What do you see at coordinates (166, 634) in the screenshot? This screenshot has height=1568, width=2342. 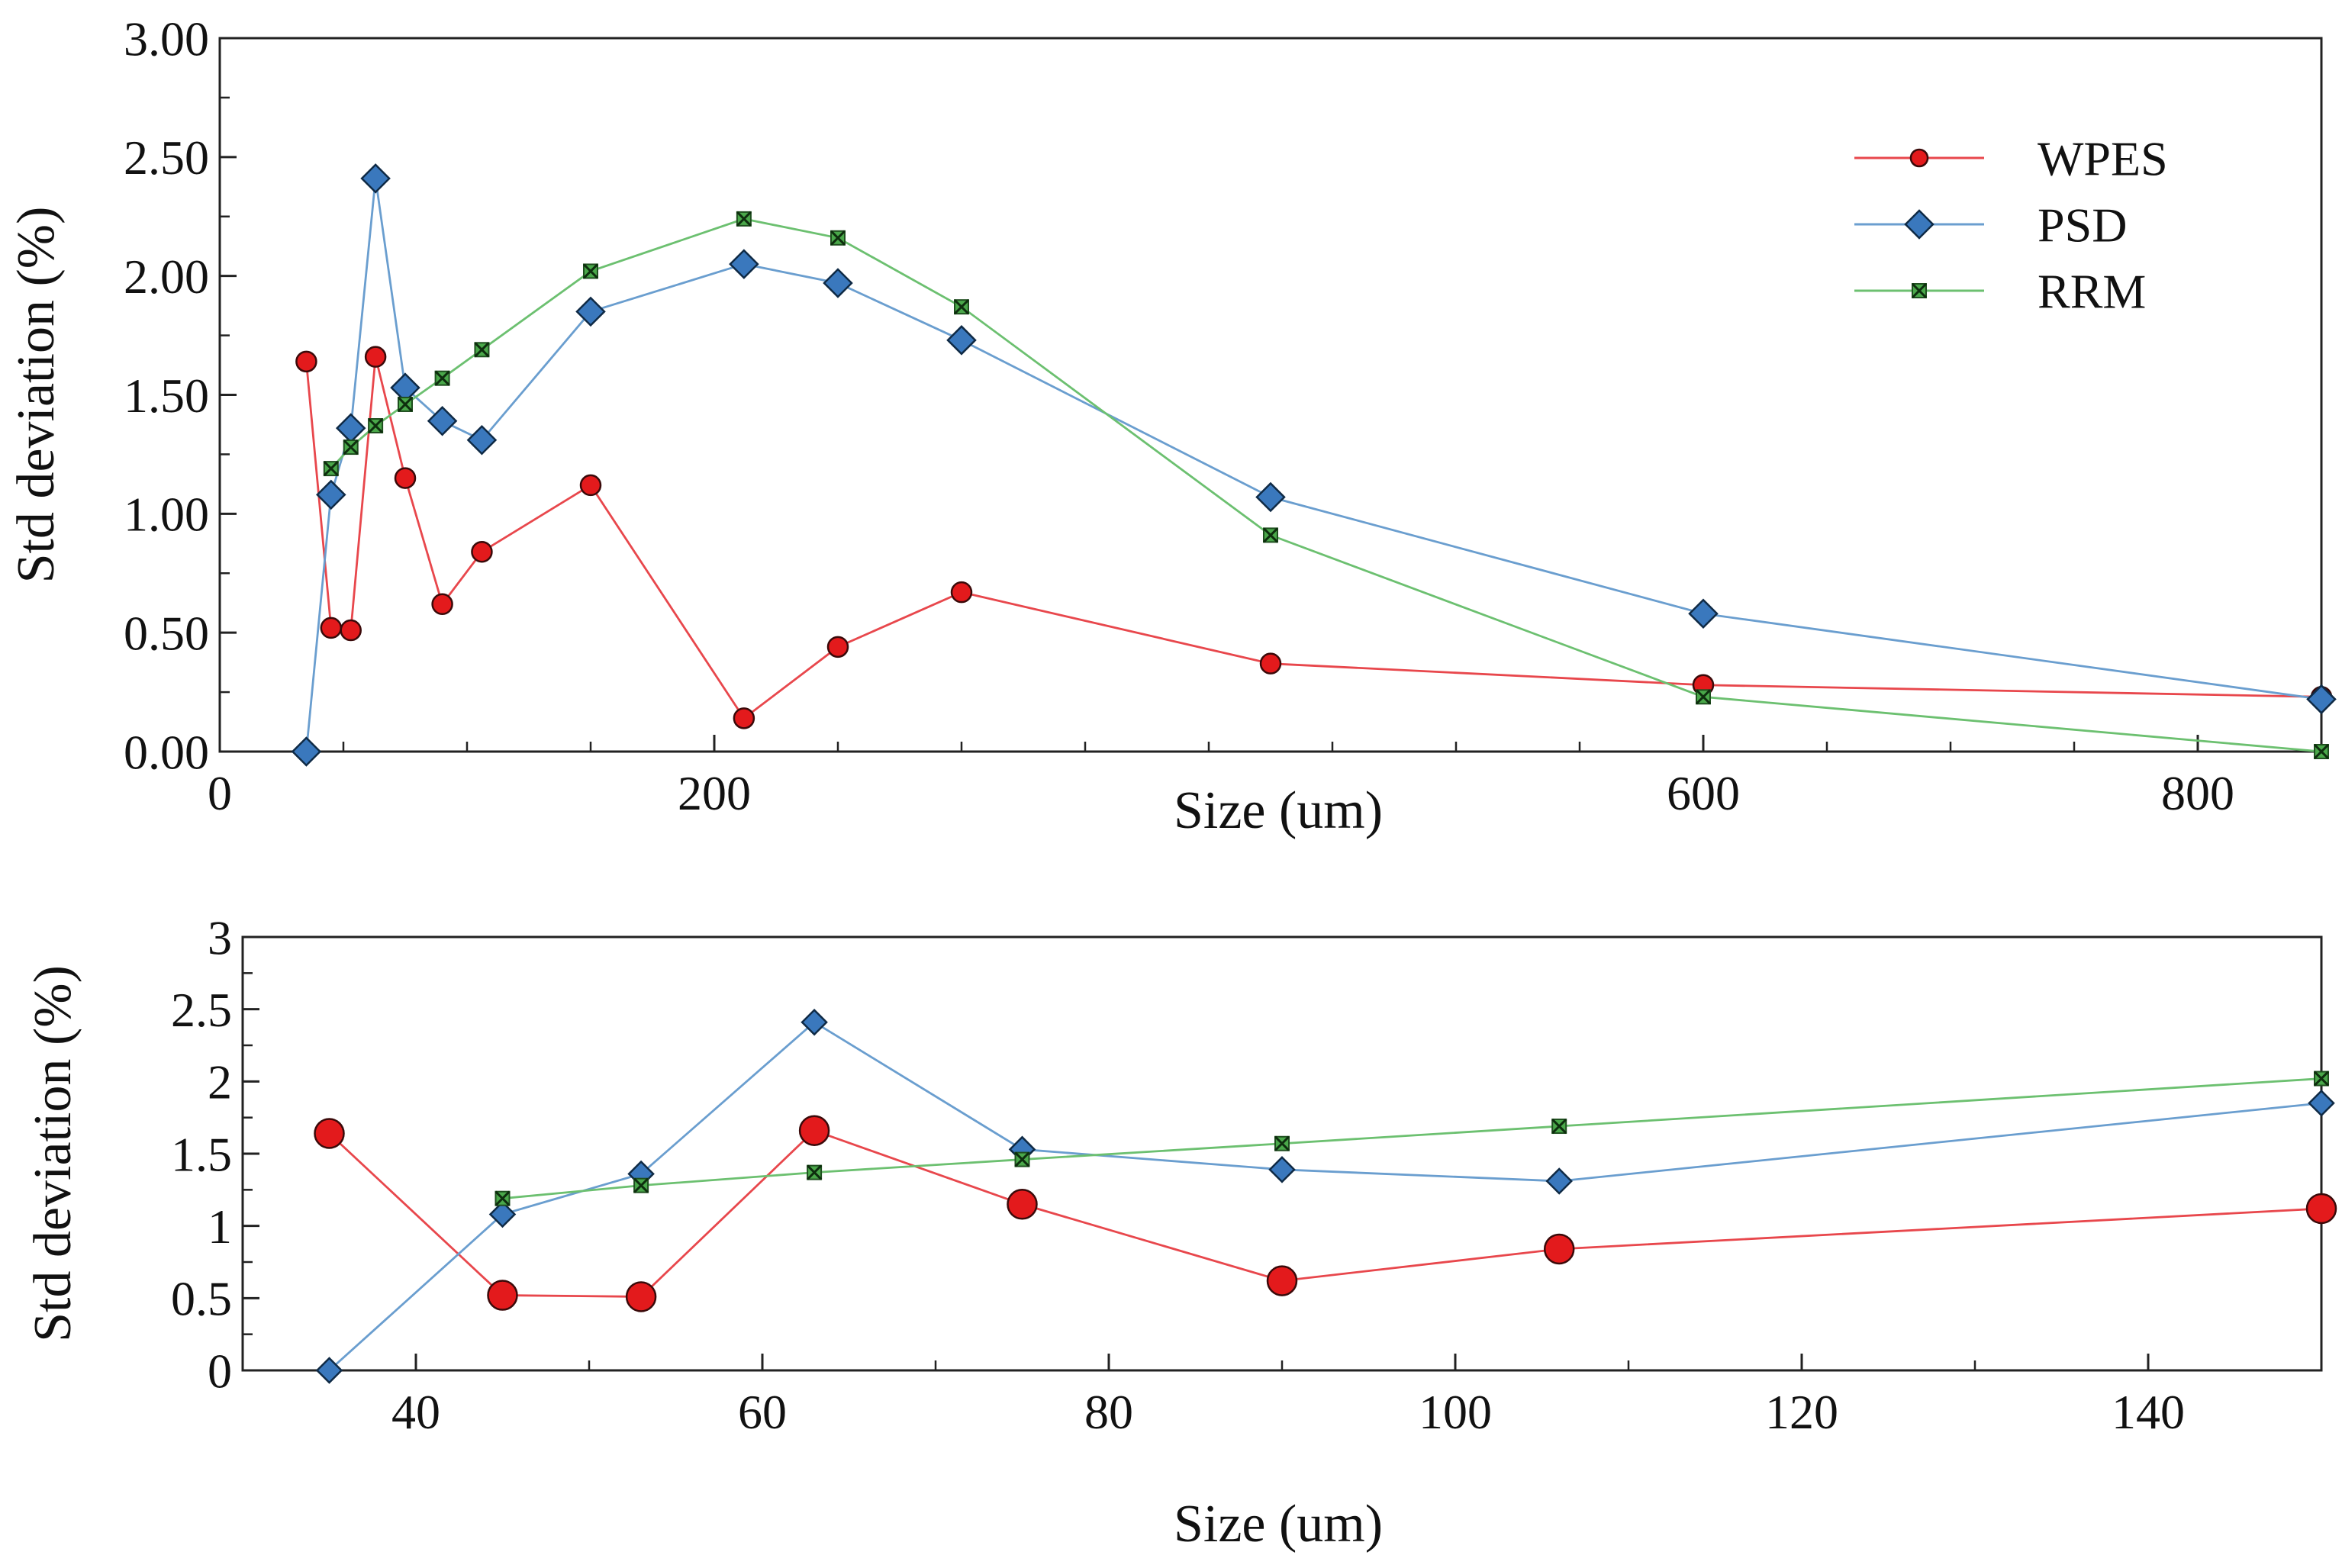 I see `y-tick-label: 0.50` at bounding box center [166, 634].